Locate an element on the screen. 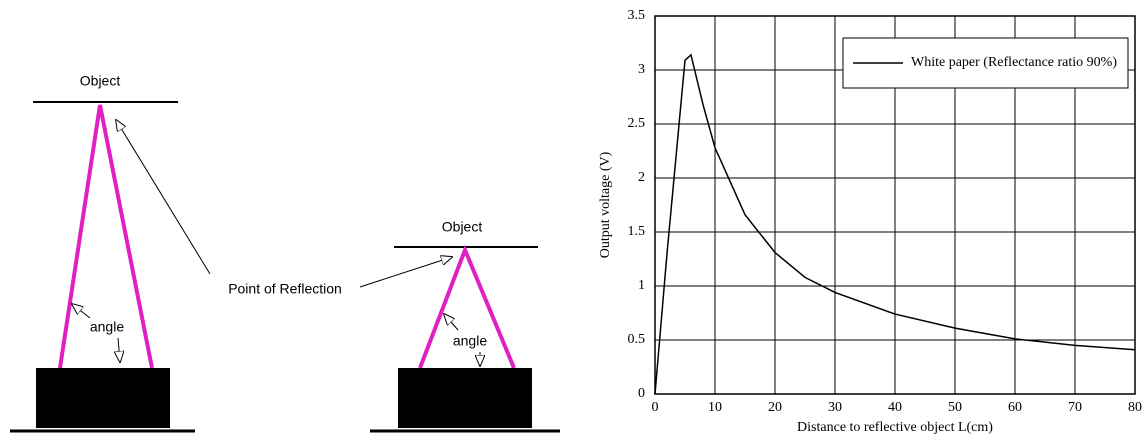 Image resolution: width=1145 pixels, height=437 pixels. y-tick-label: 3 is located at coordinates (641, 69).